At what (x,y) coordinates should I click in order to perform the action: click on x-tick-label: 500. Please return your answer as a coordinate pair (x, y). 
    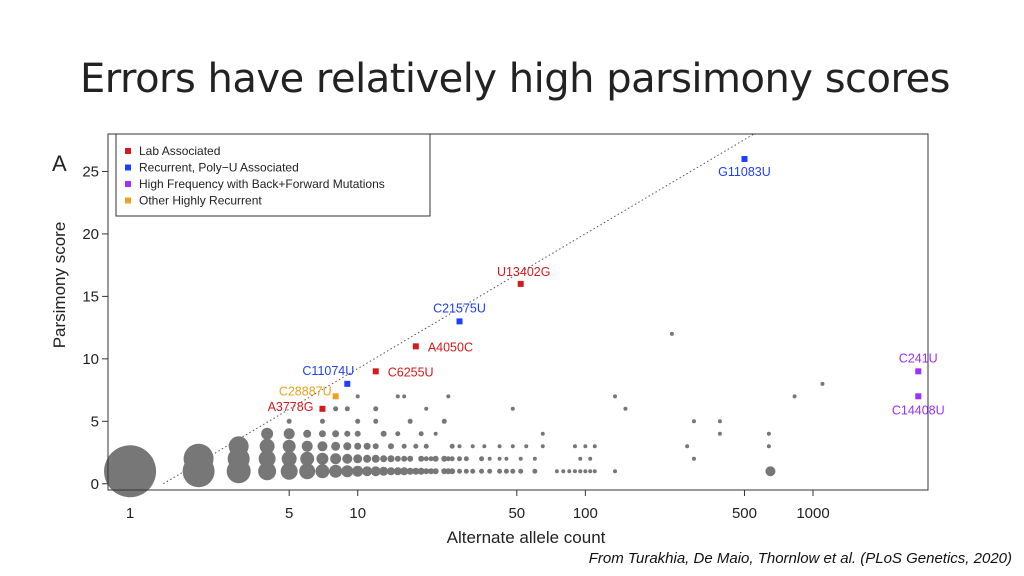
    Looking at the image, I should click on (744, 513).